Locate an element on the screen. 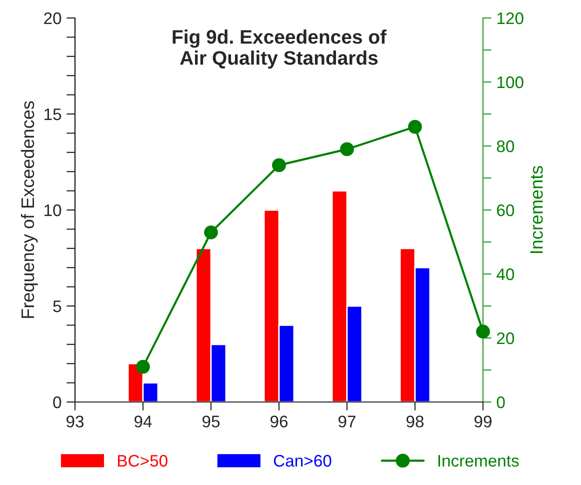  y-tick-label: 20 is located at coordinates (53, 18).